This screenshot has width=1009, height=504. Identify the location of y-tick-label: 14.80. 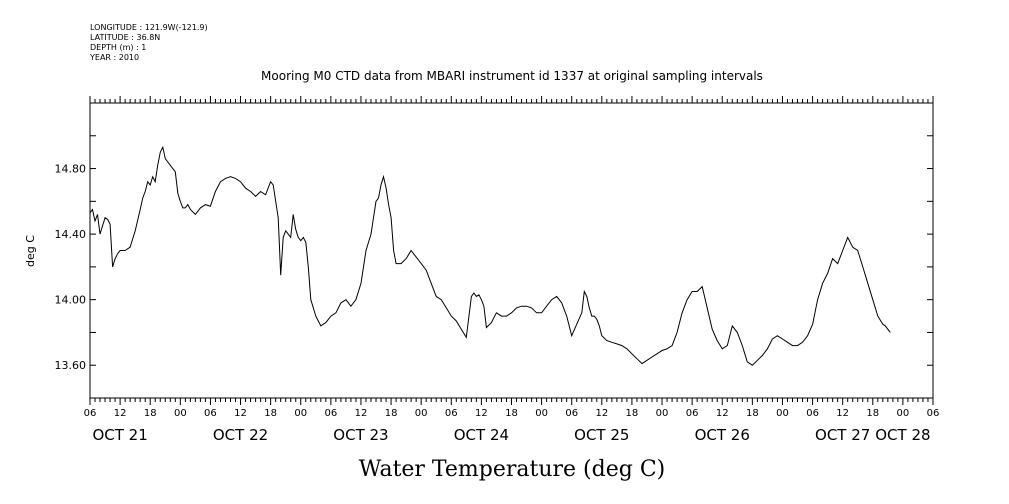
(71, 169).